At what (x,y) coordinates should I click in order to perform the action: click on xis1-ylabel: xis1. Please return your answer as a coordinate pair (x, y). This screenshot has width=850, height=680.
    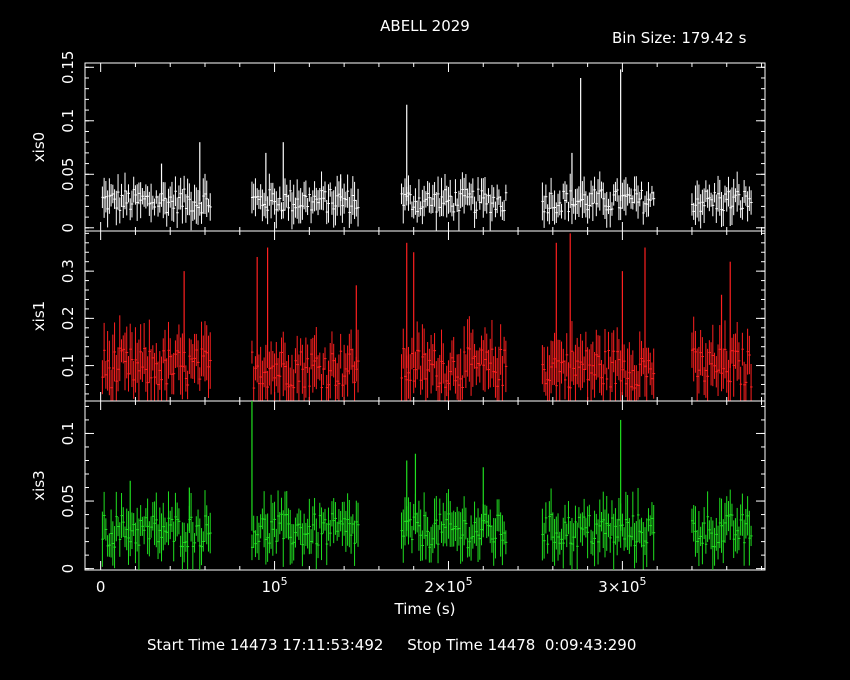
    Looking at the image, I should click on (39, 316).